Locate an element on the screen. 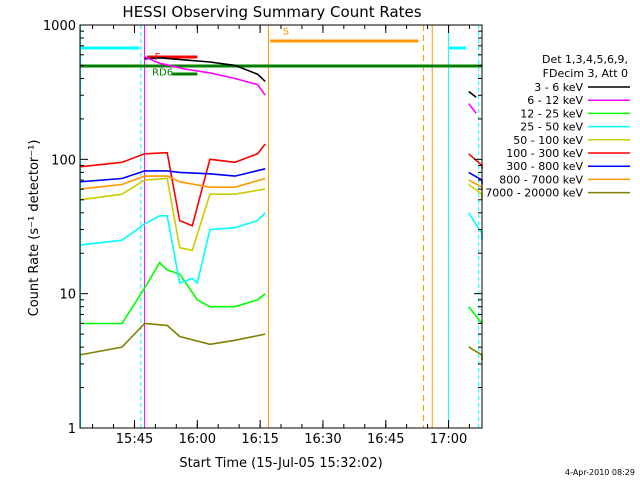 The height and width of the screenshot is (480, 640). x-tick-label: 16:15 is located at coordinates (259, 439).